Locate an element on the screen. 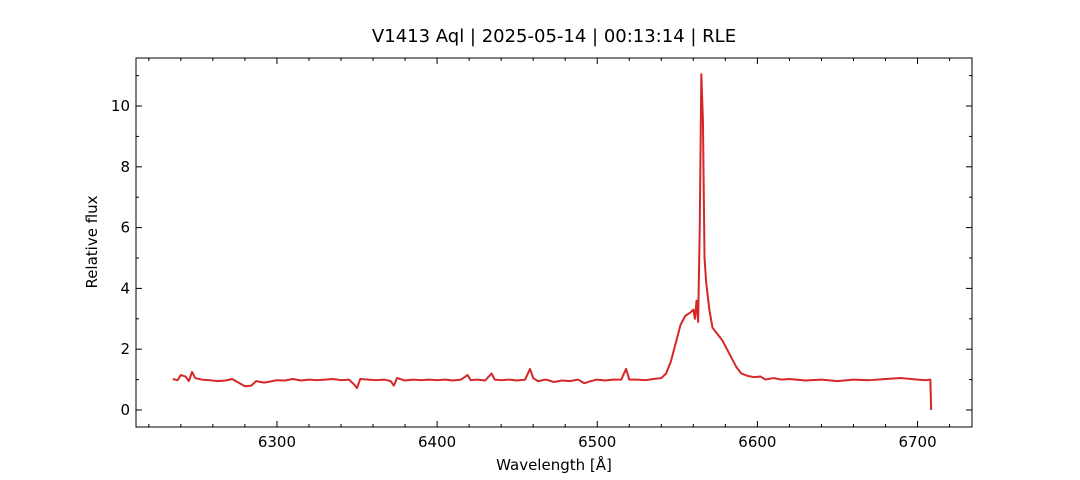 This screenshot has width=1080, height=480. x-axis-label: Wavelength [Å] is located at coordinates (554, 464).